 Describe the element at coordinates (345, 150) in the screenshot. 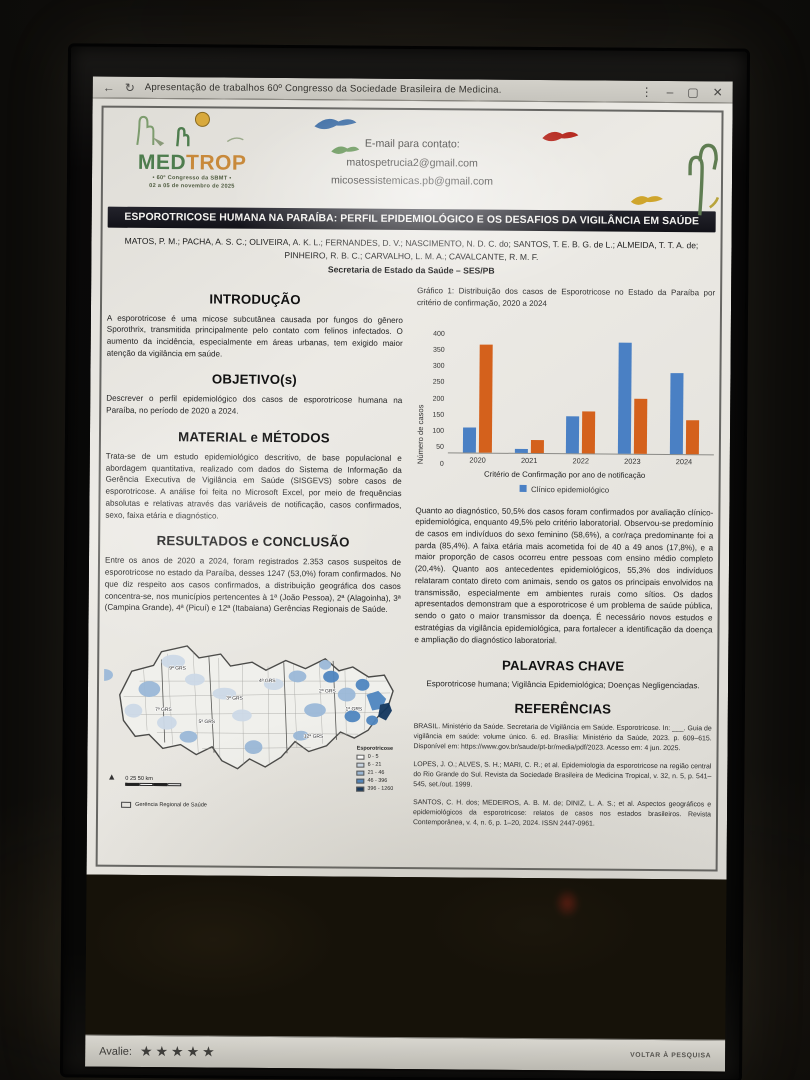

I see `green-bird-icon` at that location.